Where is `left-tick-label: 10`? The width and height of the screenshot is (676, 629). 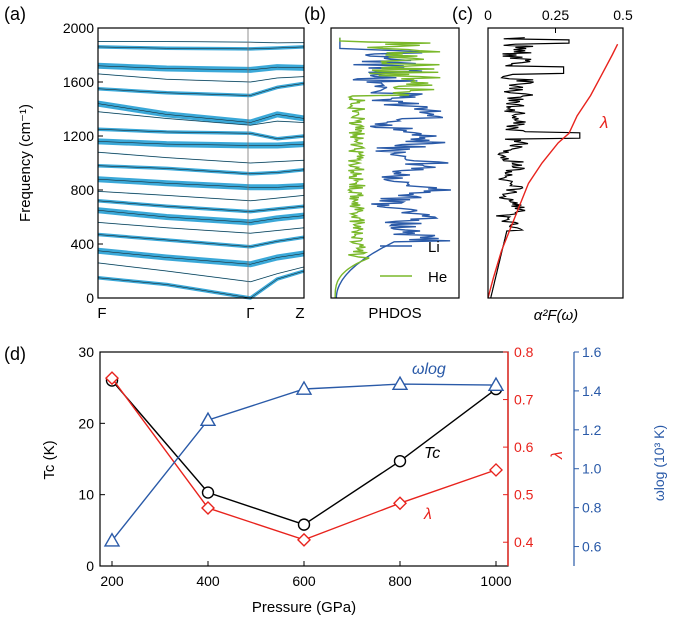 left-tick-label: 10 is located at coordinates (86, 495).